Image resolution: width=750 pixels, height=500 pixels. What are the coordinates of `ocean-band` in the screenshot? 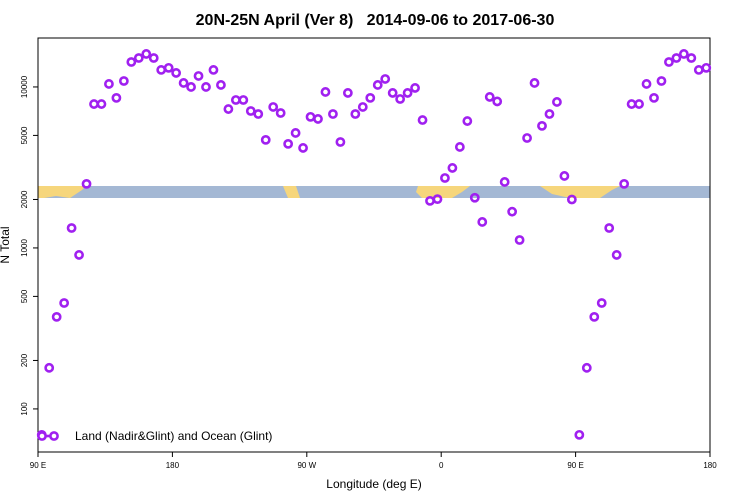 It's located at (374, 192).